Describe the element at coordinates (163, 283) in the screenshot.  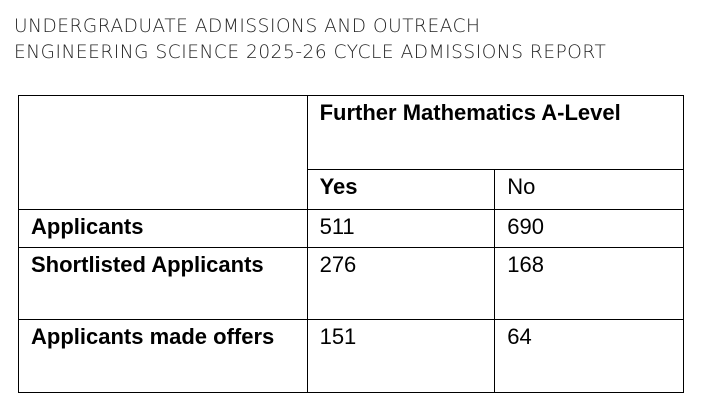
I see `row-label: Shortlisted Applicants` at that location.